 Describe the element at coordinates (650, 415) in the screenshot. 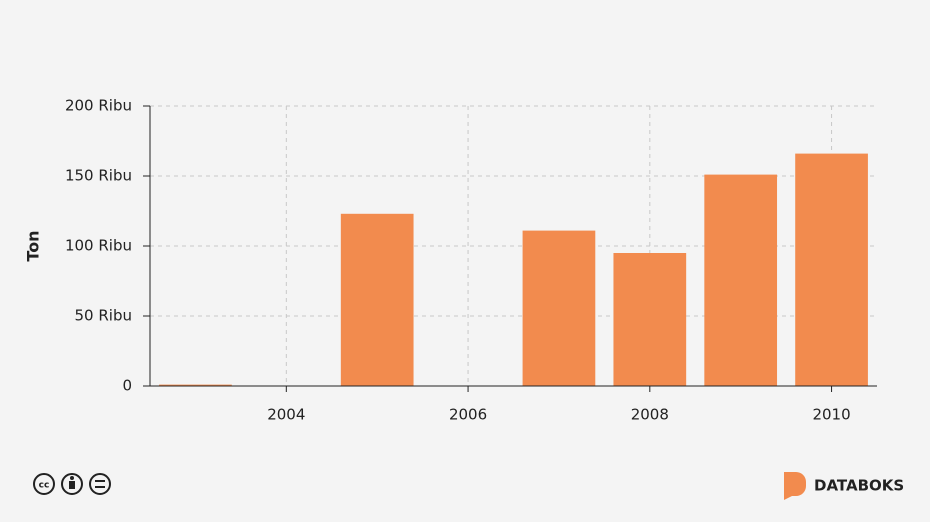

I see `x-tick-label: 2008` at that location.